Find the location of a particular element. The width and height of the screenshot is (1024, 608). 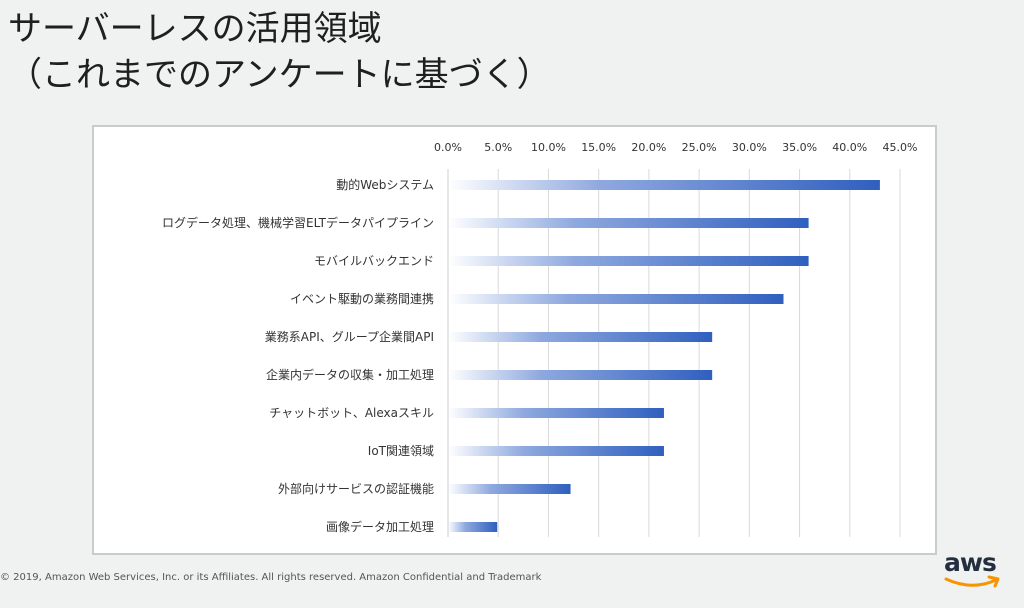

x-tick-label: 20.0% is located at coordinates (648, 147).